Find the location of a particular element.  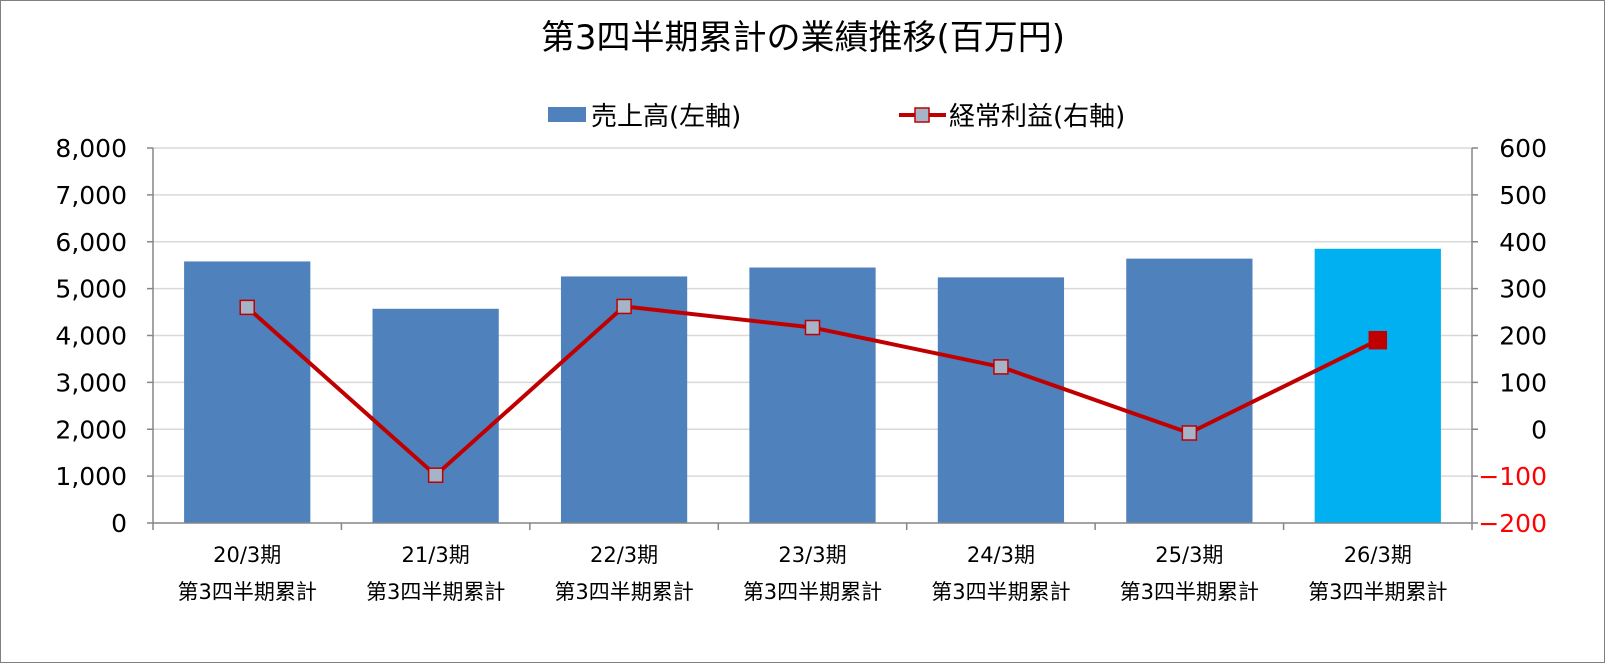

right-tick-label: 300 is located at coordinates (1523, 289).